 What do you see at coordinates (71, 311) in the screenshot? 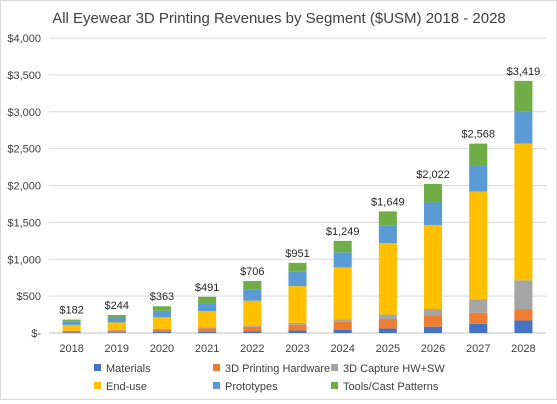
I see `total-label-2018: $182` at bounding box center [71, 311].